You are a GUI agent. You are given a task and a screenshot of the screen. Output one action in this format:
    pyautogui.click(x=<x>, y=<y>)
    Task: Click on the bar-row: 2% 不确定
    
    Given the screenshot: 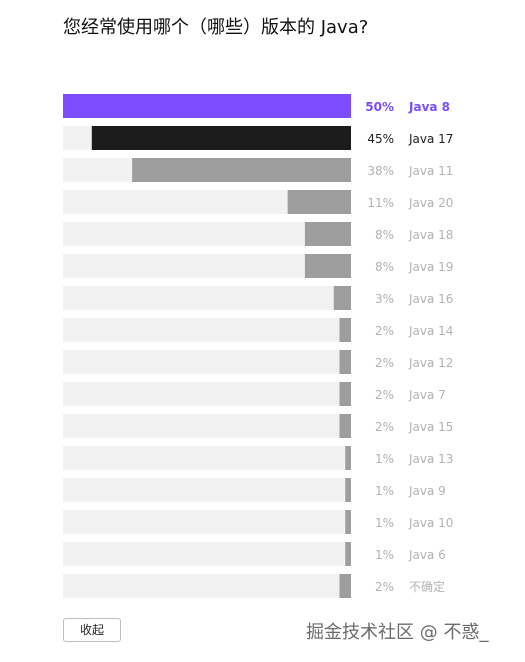 What is the action you would take?
    pyautogui.click(x=254, y=586)
    